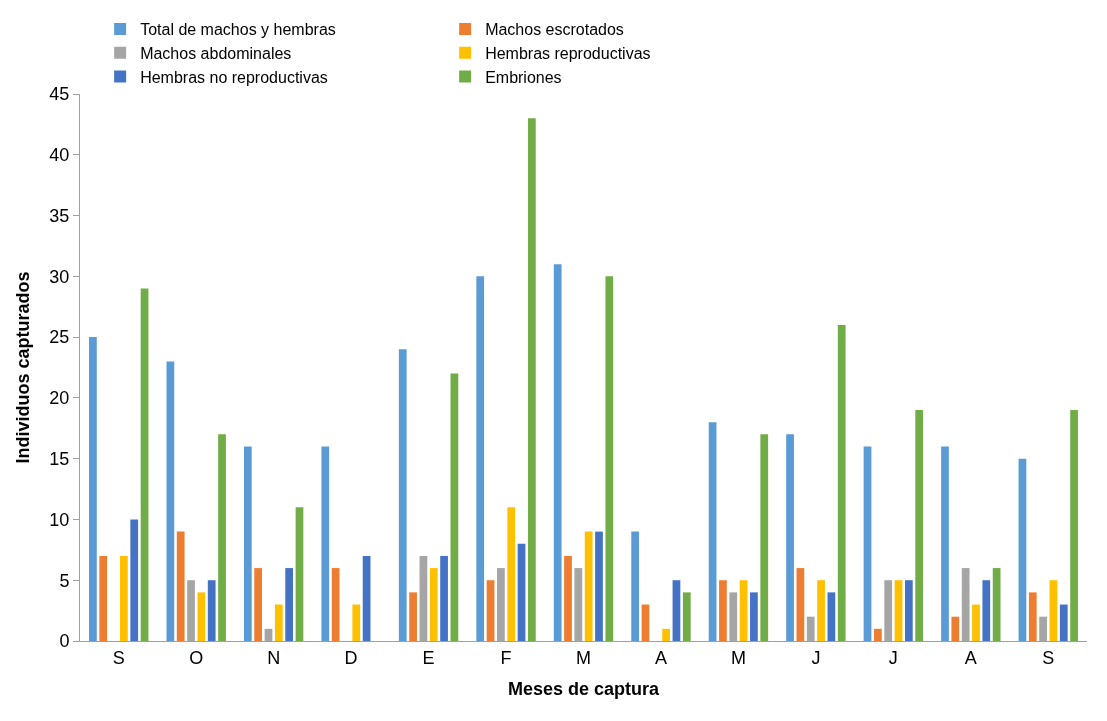  Describe the element at coordinates (59, 519) in the screenshot. I see `y-tick-label: 10` at that location.